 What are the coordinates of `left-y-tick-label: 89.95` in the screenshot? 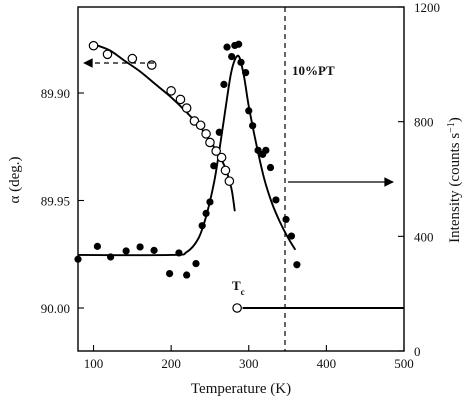 It's located at (55, 201).